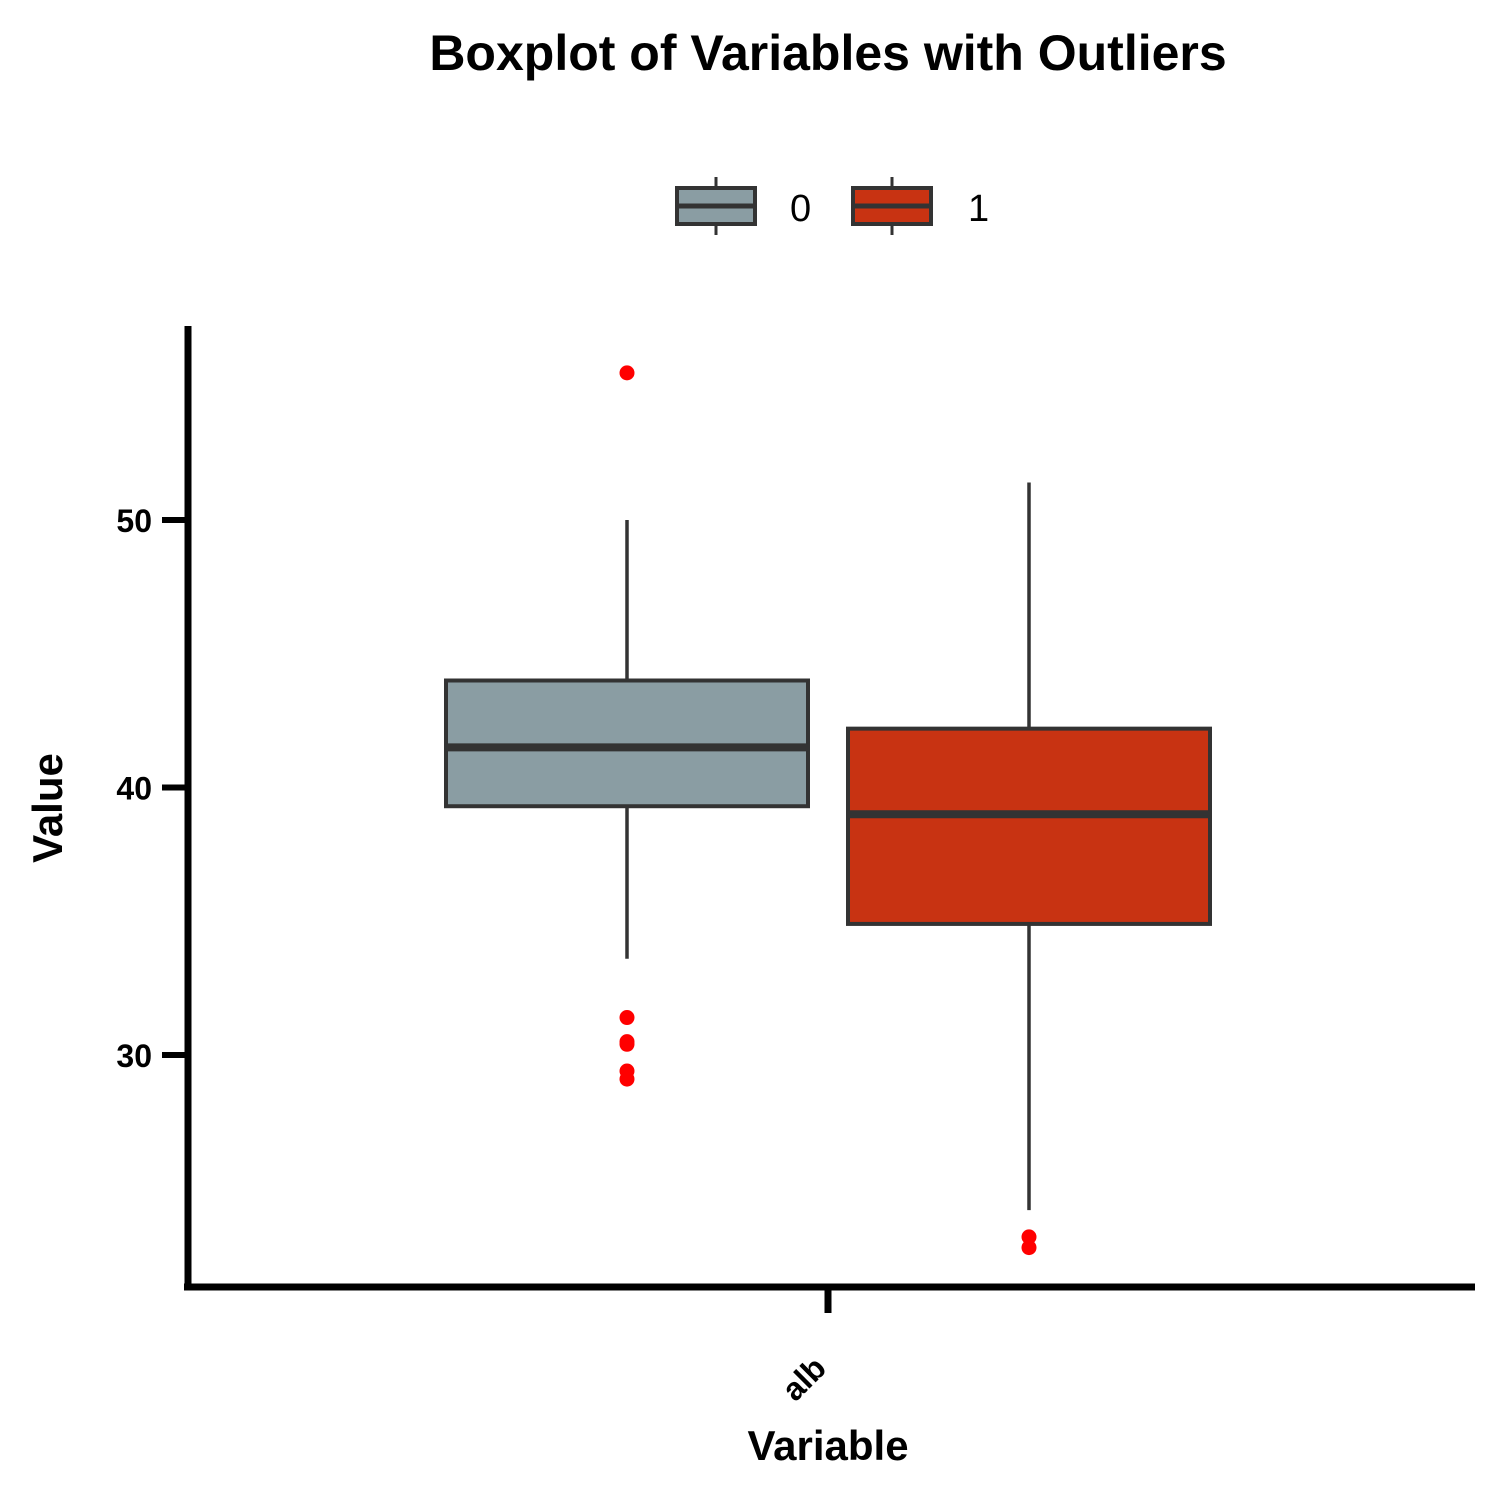 Image resolution: width=1500 pixels, height=1500 pixels. I want to click on chart-title: Boxplot of Variables with Outliers, so click(827, 53).